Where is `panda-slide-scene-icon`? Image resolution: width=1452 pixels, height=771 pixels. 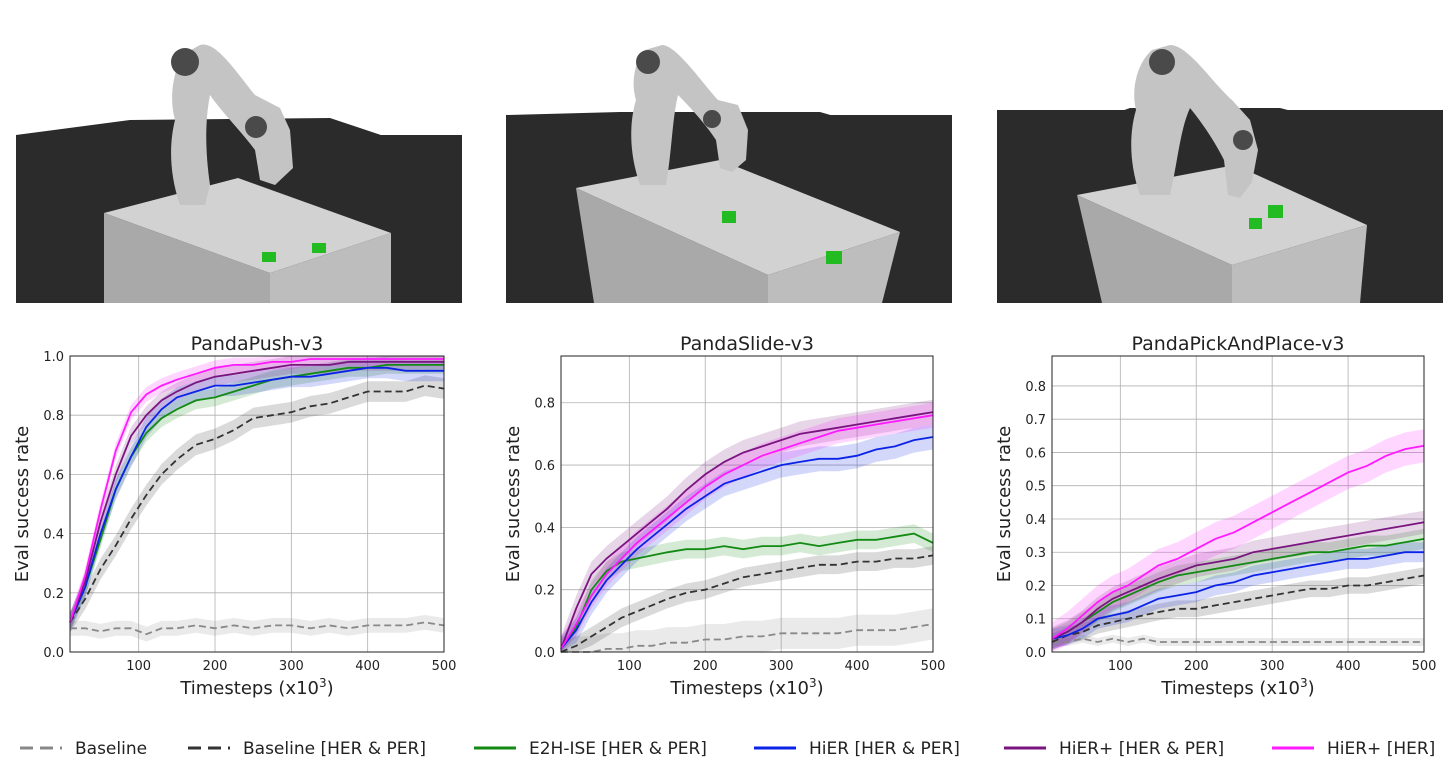 panda-slide-scene-icon is located at coordinates (729, 174).